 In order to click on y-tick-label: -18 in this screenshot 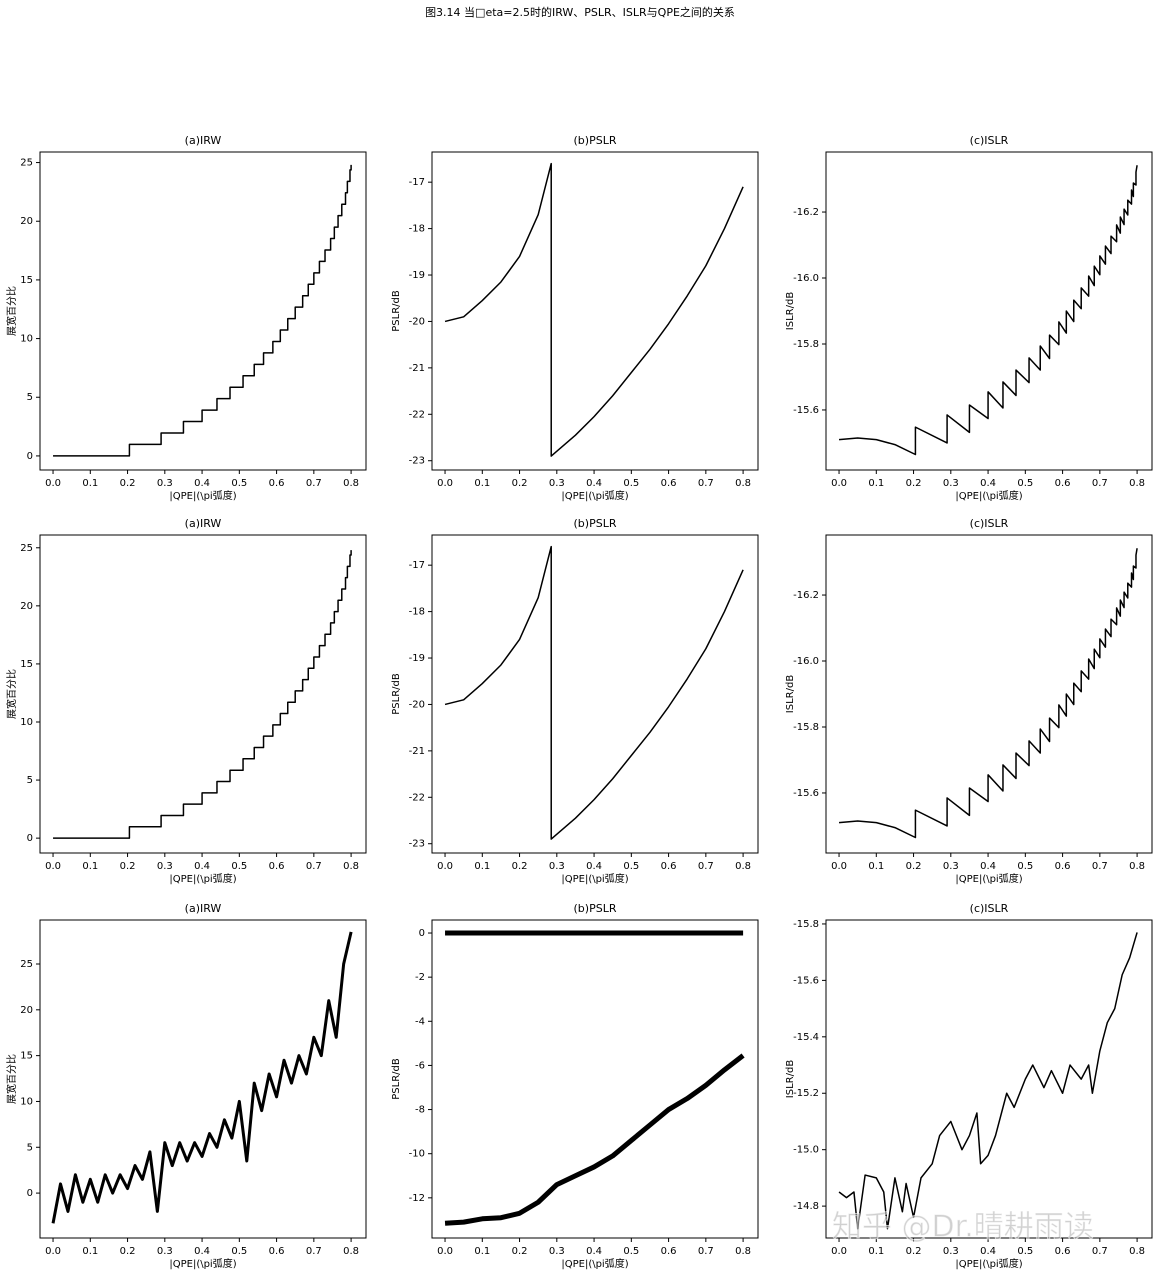, I will do `click(417, 229)`.